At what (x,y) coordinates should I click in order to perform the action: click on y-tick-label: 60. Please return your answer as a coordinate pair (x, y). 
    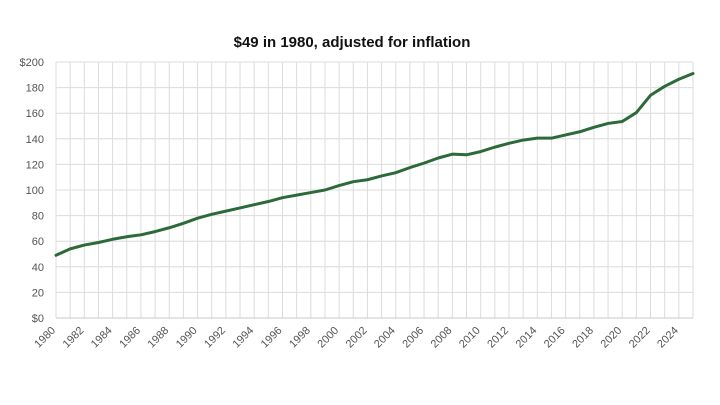
    Looking at the image, I should click on (38, 242).